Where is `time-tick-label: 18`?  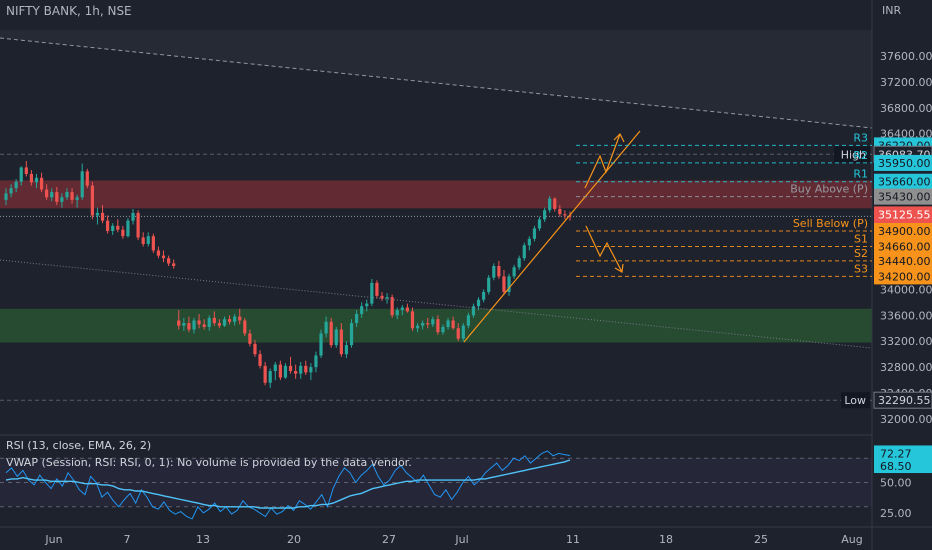
time-tick-label: 18 is located at coordinates (666, 539).